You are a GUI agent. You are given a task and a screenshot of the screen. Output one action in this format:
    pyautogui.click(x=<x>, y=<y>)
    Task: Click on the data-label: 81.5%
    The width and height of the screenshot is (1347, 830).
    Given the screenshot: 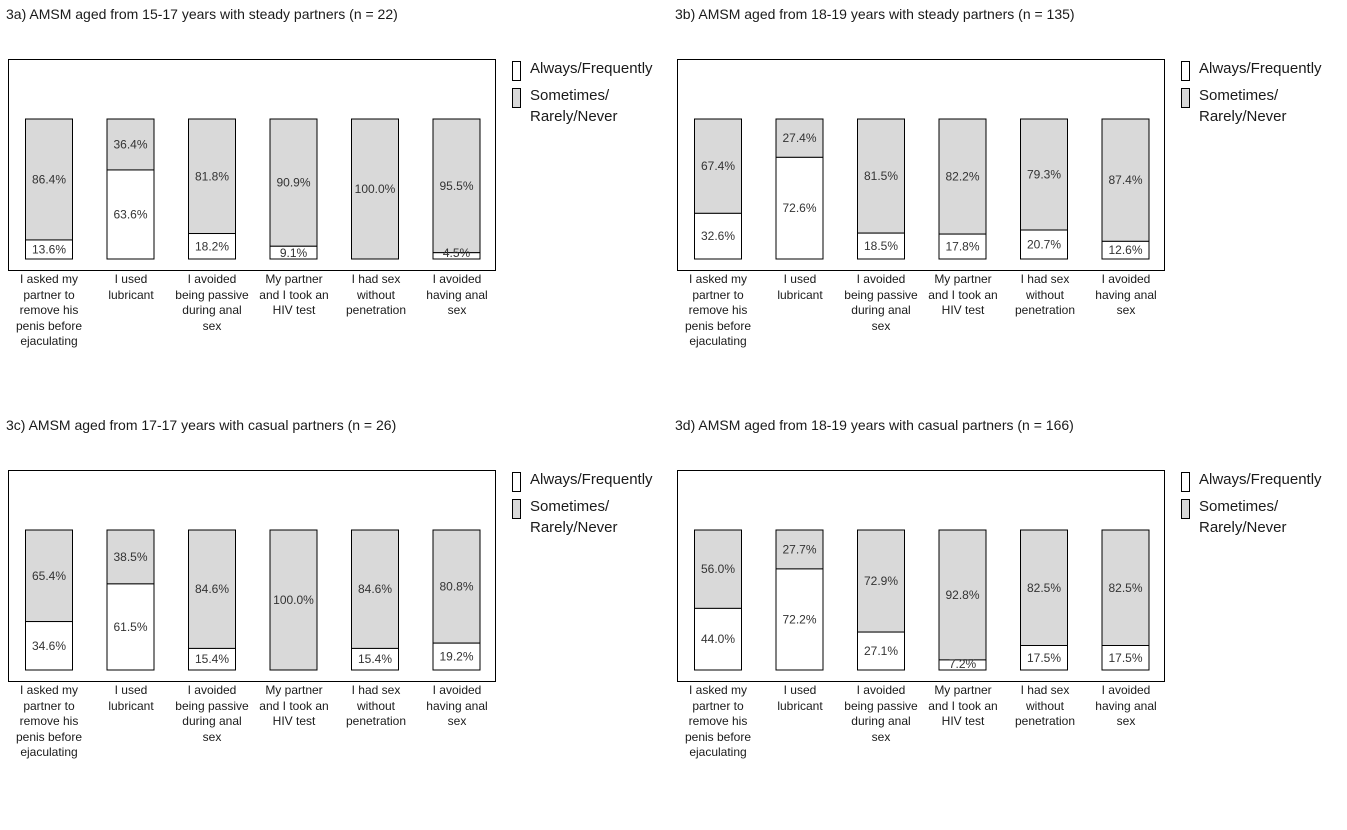 What is the action you would take?
    pyautogui.click(x=881, y=176)
    